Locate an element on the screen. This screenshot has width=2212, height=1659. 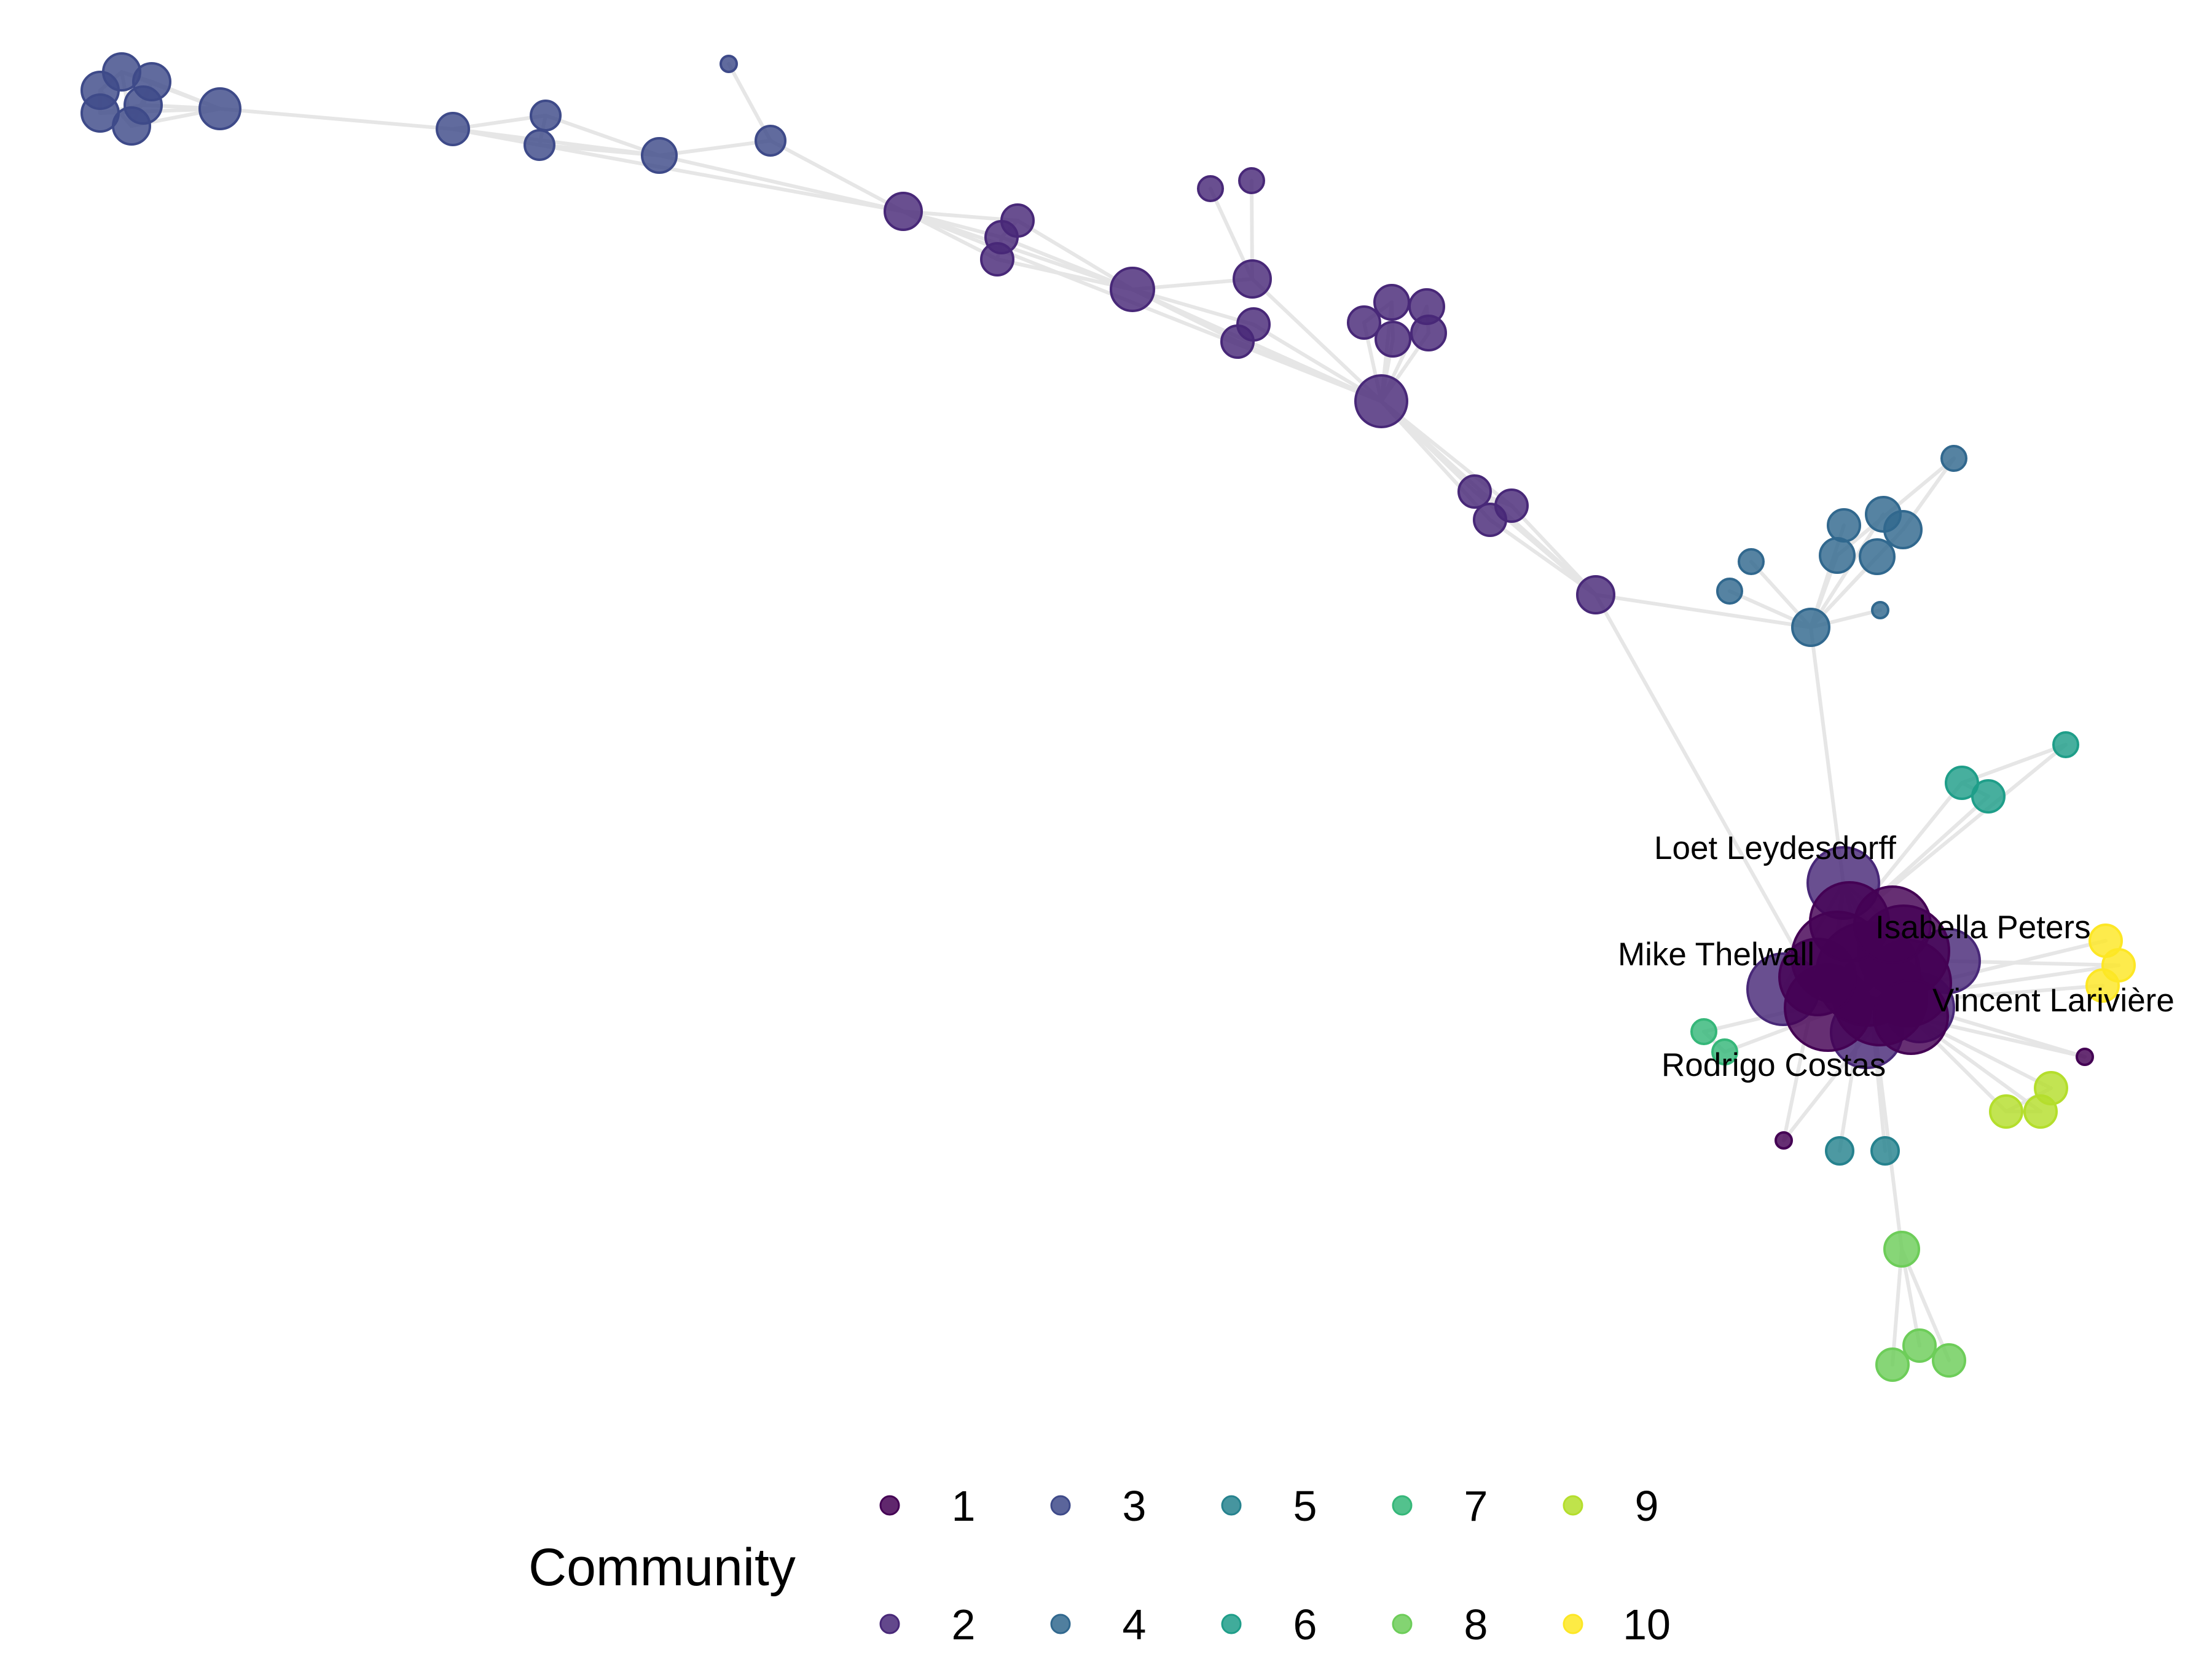
legend-title: Community is located at coordinates (662, 1567).